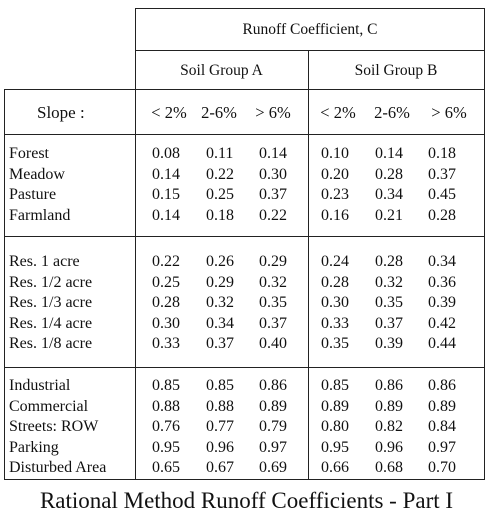  I want to click on soil-group-a-header: Soil Group A, so click(221, 70).